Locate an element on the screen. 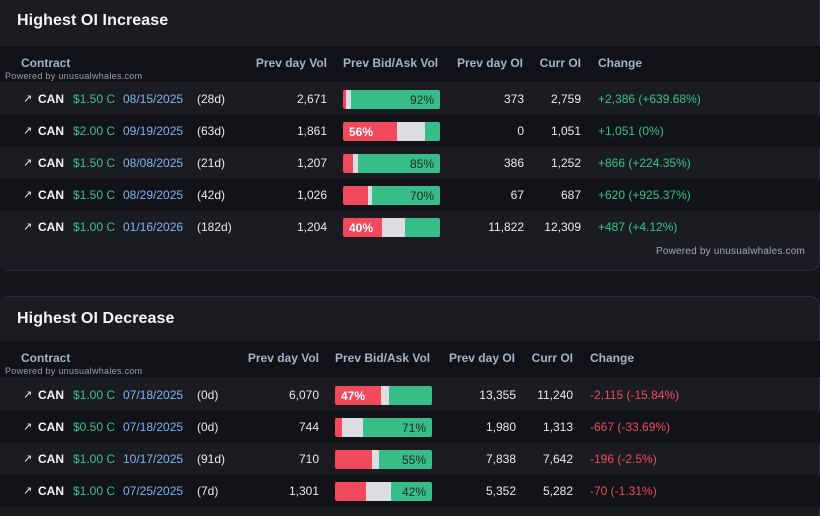  curr-oi: 1,252 is located at coordinates (565, 163).